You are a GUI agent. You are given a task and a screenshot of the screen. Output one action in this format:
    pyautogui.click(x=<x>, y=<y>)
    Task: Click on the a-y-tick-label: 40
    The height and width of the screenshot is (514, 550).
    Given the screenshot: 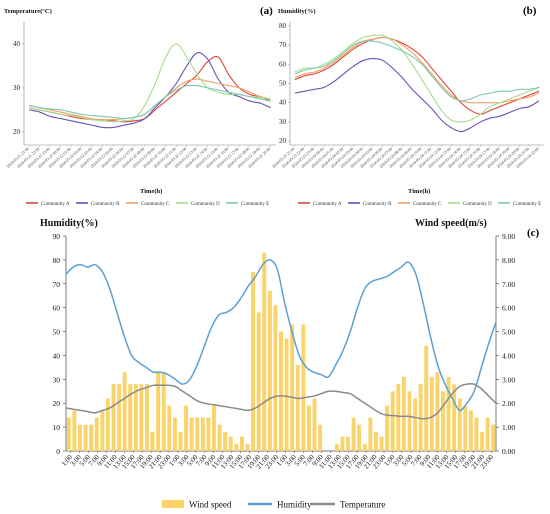 What is the action you would take?
    pyautogui.click(x=17, y=44)
    